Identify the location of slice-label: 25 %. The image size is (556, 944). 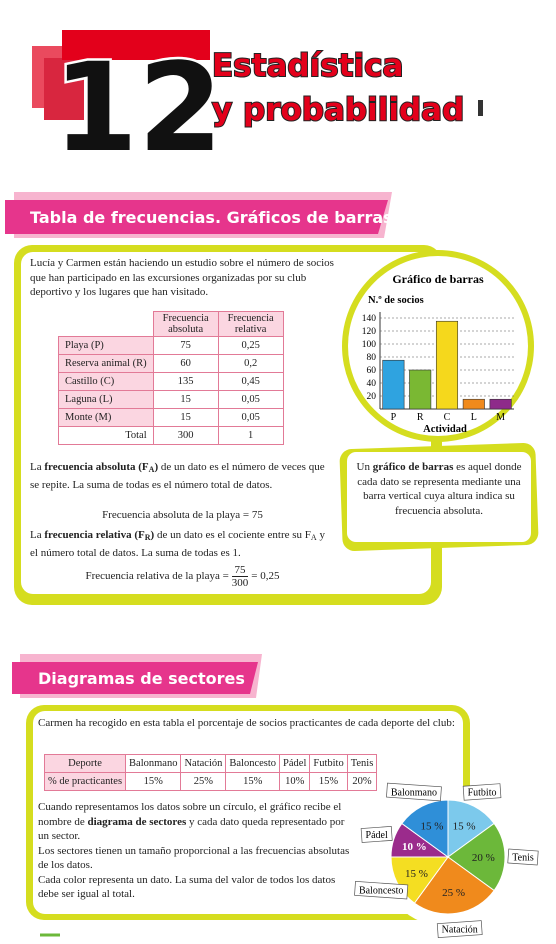
(453, 893).